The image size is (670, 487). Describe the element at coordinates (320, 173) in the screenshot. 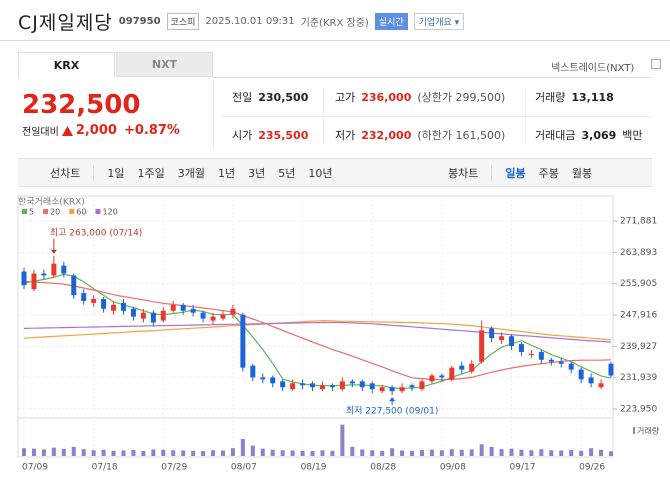

I see `period-button: 10년` at that location.